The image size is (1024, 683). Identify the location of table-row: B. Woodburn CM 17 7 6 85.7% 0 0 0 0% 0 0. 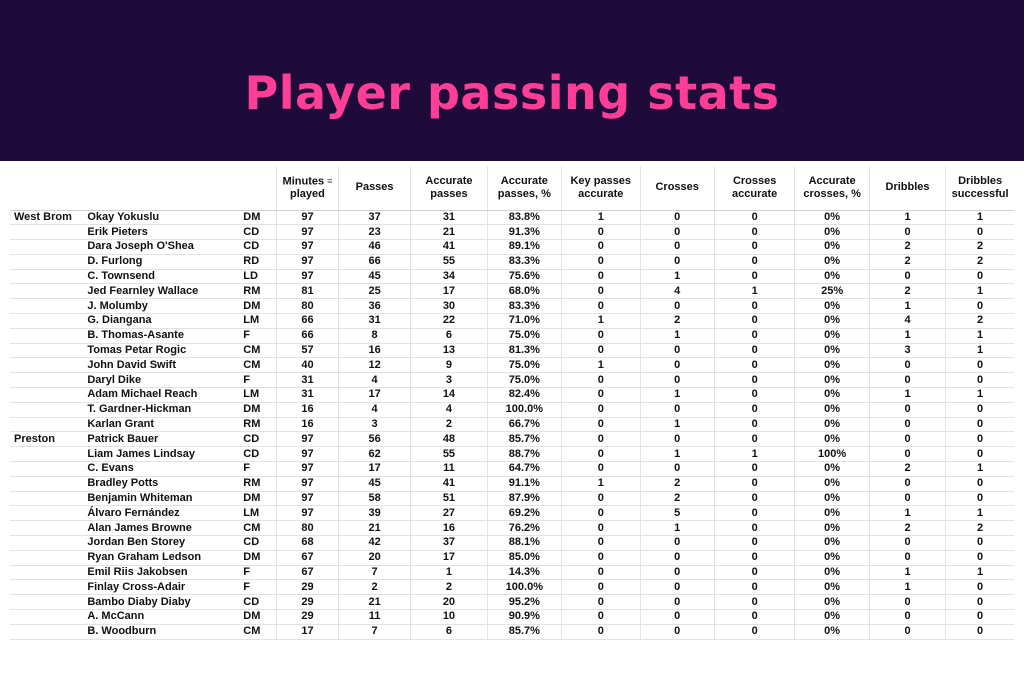
(512, 632).